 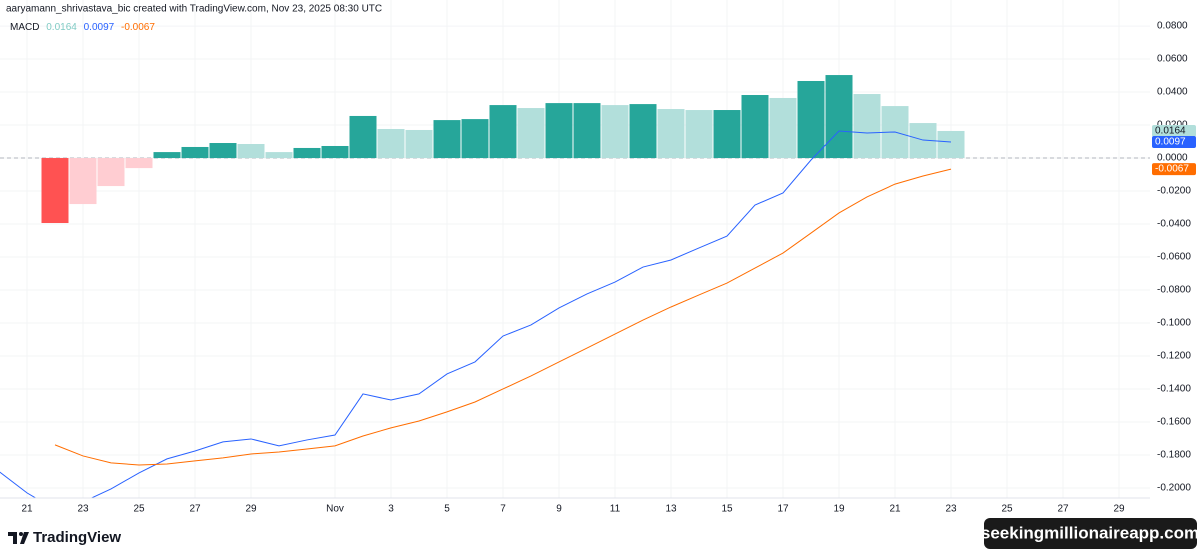 What do you see at coordinates (1172, 158) in the screenshot?
I see `y-tick-label: 0.0000` at bounding box center [1172, 158].